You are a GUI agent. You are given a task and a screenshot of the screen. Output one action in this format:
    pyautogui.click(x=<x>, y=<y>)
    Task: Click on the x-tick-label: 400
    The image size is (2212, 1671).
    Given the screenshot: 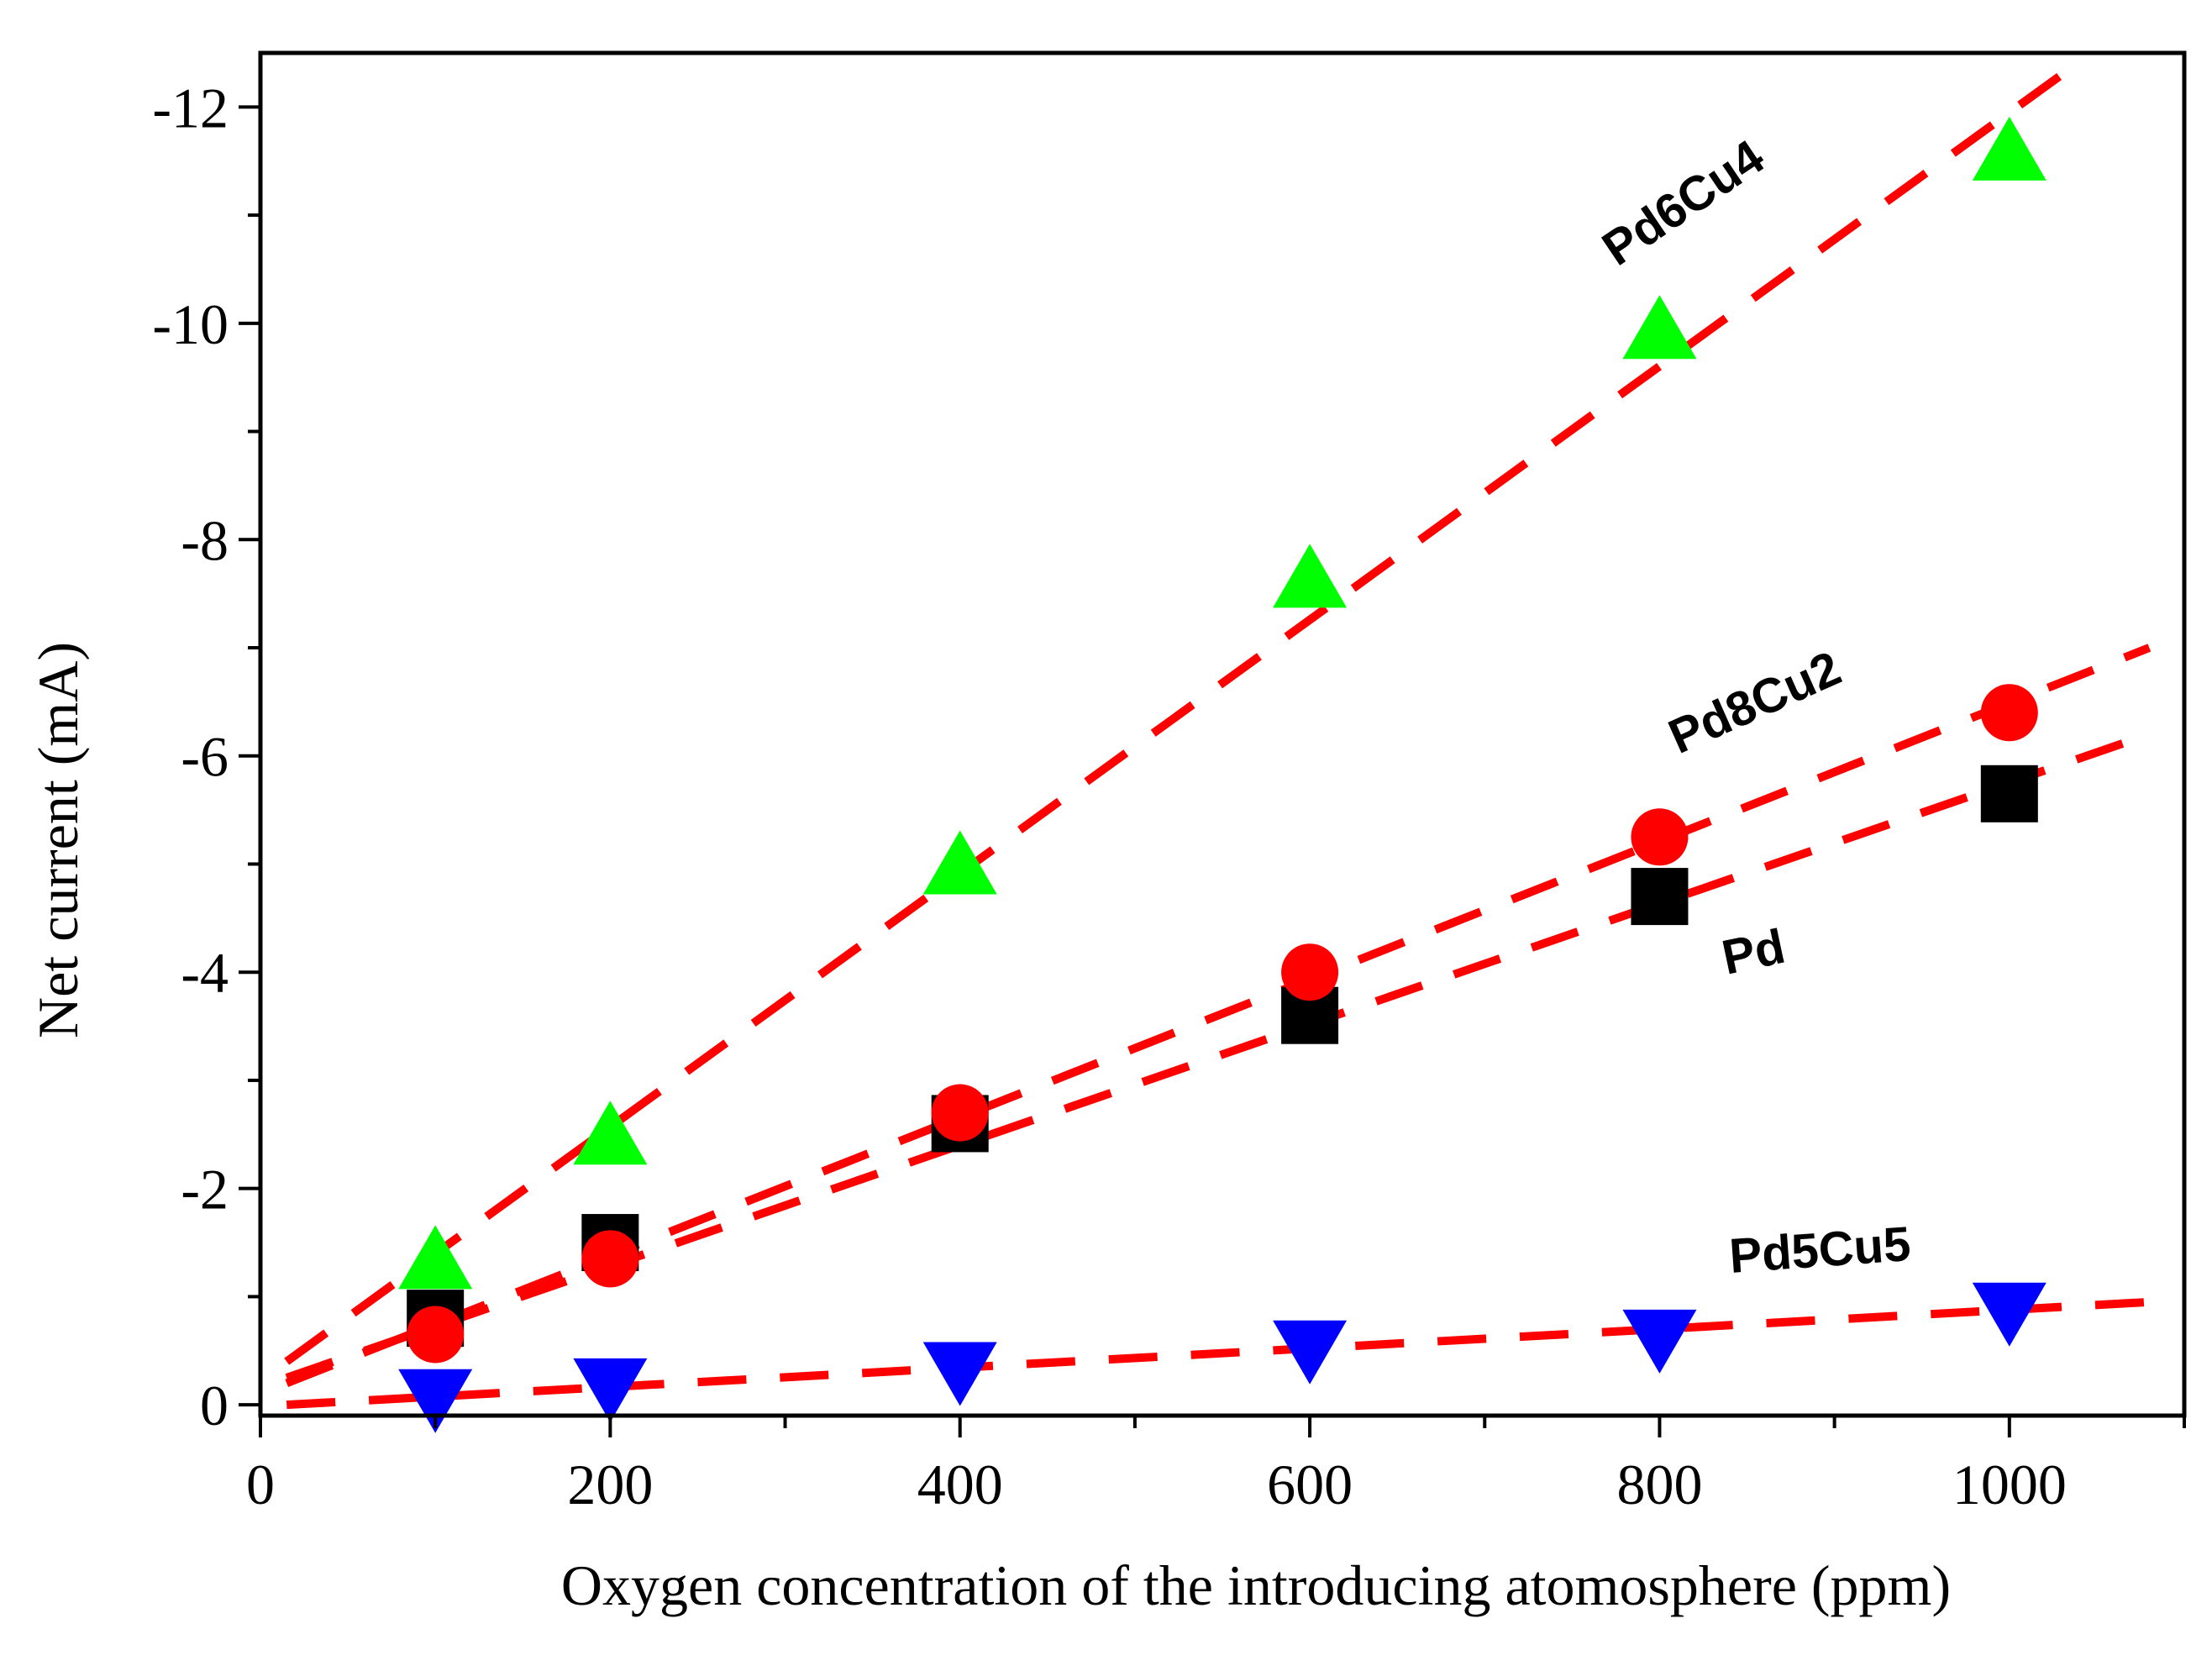 What is the action you would take?
    pyautogui.click(x=960, y=1484)
    